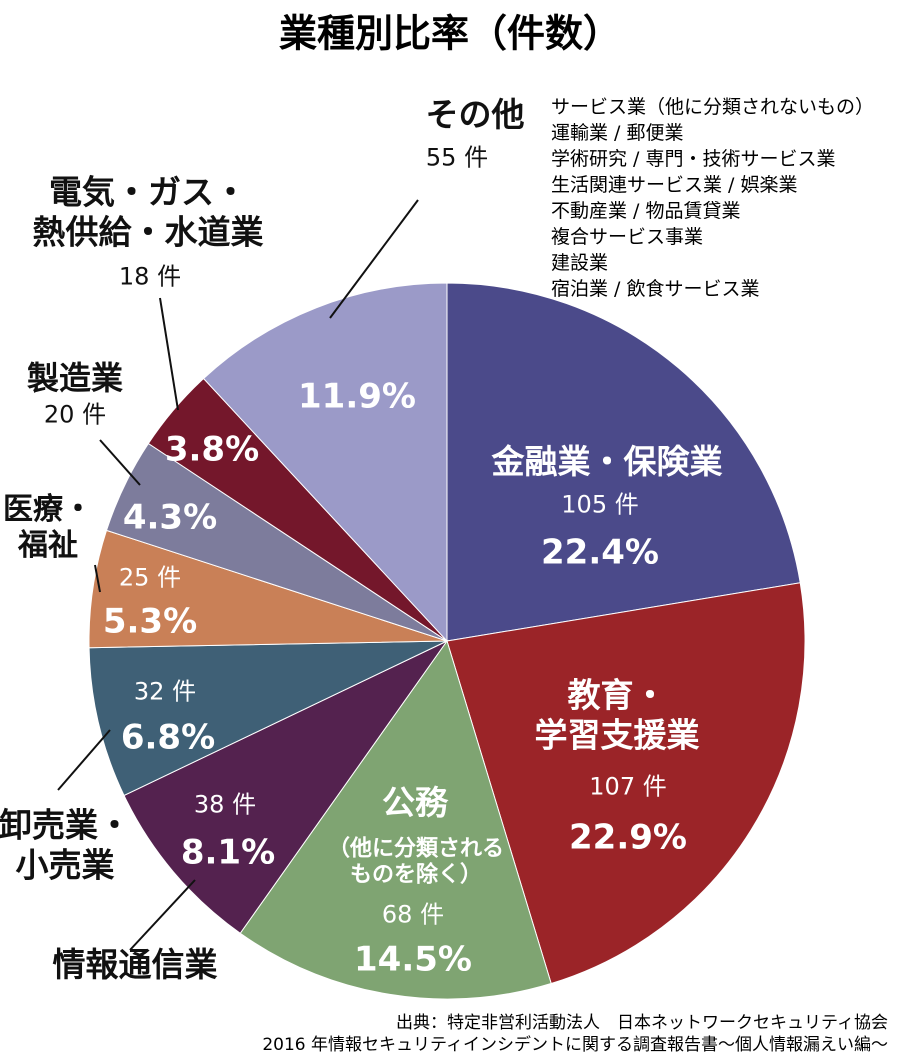 This screenshot has height=1063, width=900. I want to click on category-label: 電気・ガス・ 熱供給・水道業, so click(148, 211).